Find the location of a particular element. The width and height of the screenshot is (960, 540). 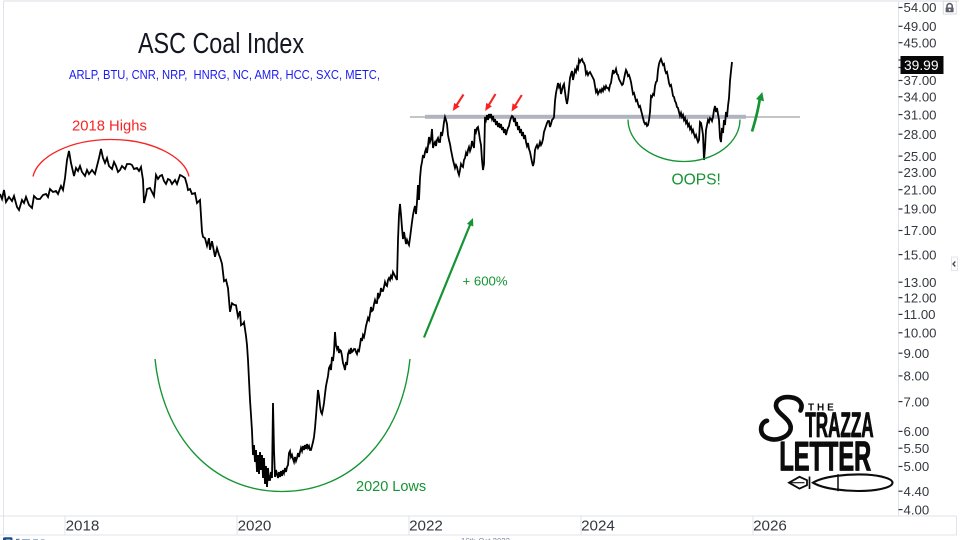

svg-text: 7.00 is located at coordinates (917, 401).